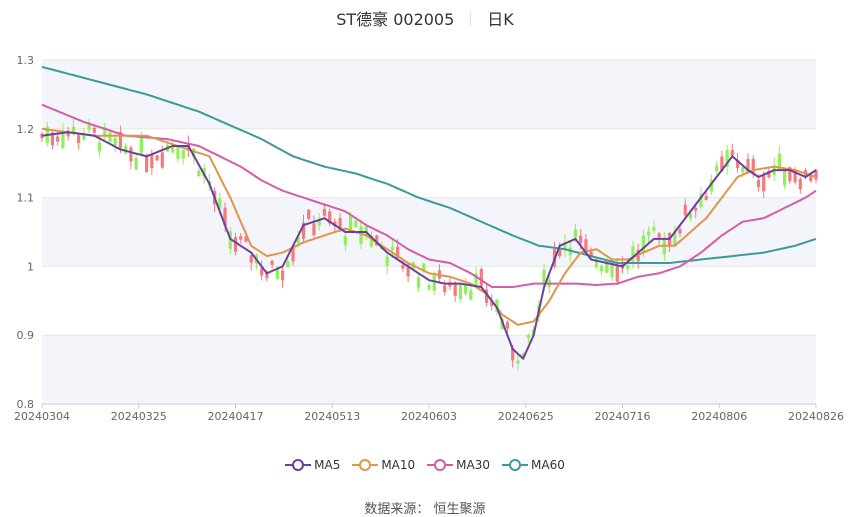 This screenshot has height=517, width=850. What do you see at coordinates (500, 19) in the screenshot?
I see `period-label: 日K` at bounding box center [500, 19].